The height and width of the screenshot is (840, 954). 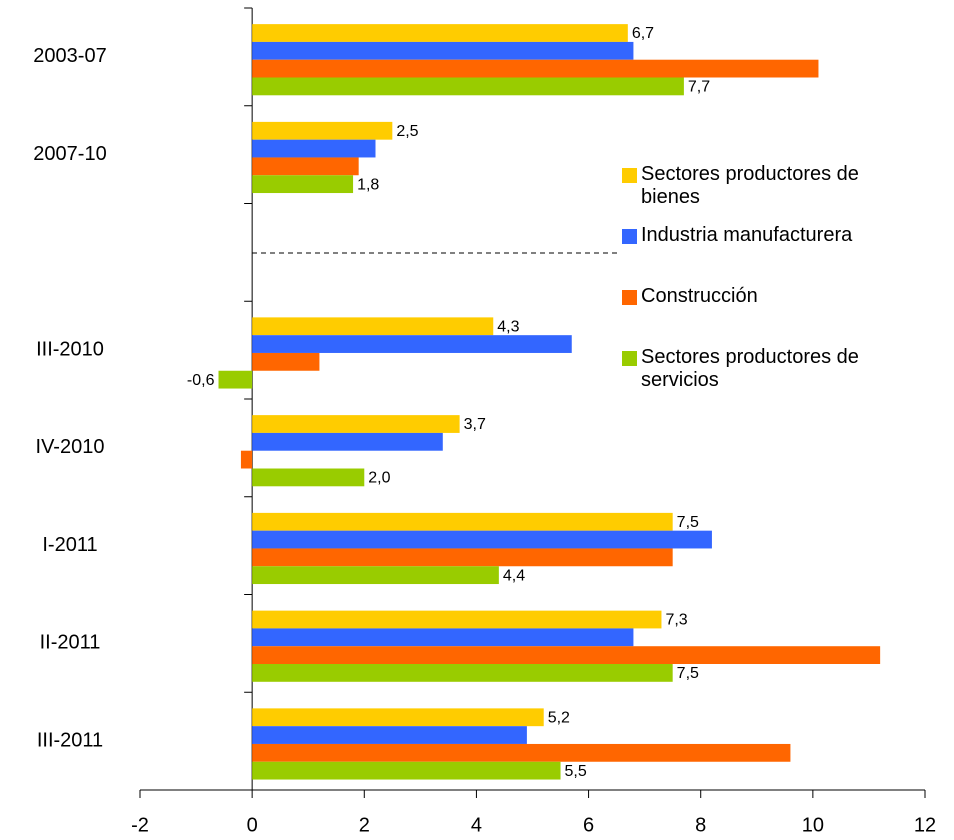 I want to click on x-tick-label: 8, so click(x=700, y=825).